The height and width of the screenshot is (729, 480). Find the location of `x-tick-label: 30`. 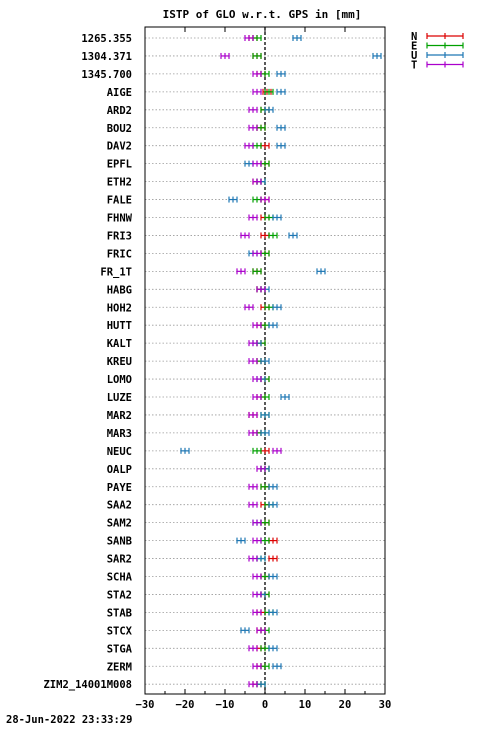

x-tick-label: 30 is located at coordinates (385, 705).